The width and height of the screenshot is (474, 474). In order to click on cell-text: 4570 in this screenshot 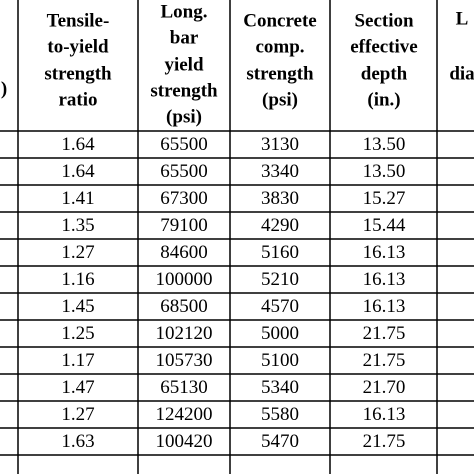, I will do `click(280, 306)`.